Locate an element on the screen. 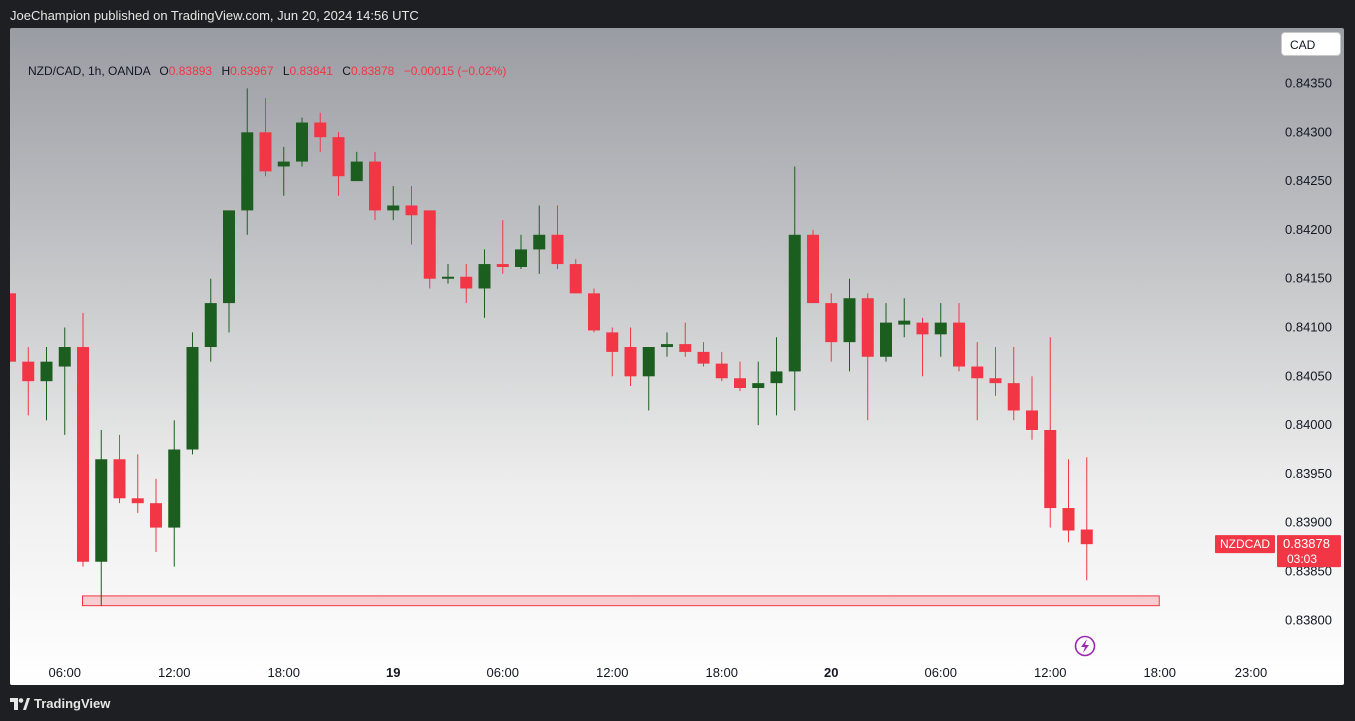 Image resolution: width=1355 pixels, height=721 pixels. price-tick-label: 0.84100 is located at coordinates (1308, 327).